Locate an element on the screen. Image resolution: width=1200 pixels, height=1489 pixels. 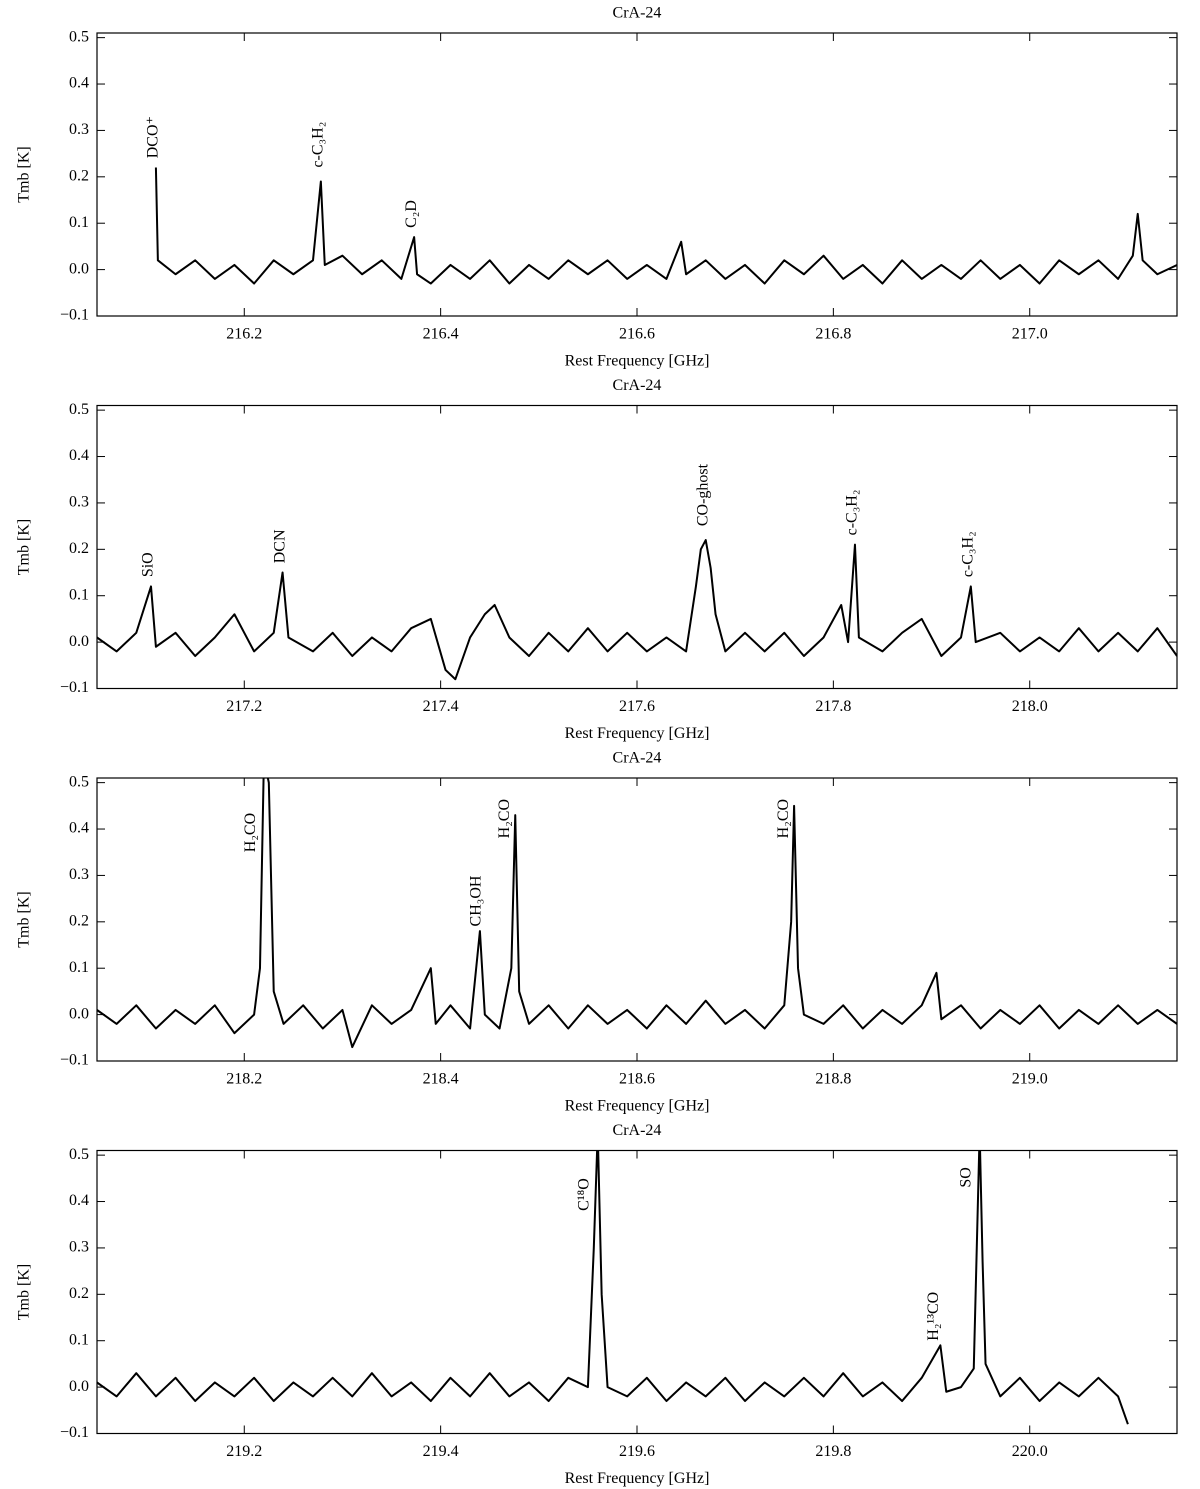
line-label: CH₃OH is located at coordinates (476, 900).